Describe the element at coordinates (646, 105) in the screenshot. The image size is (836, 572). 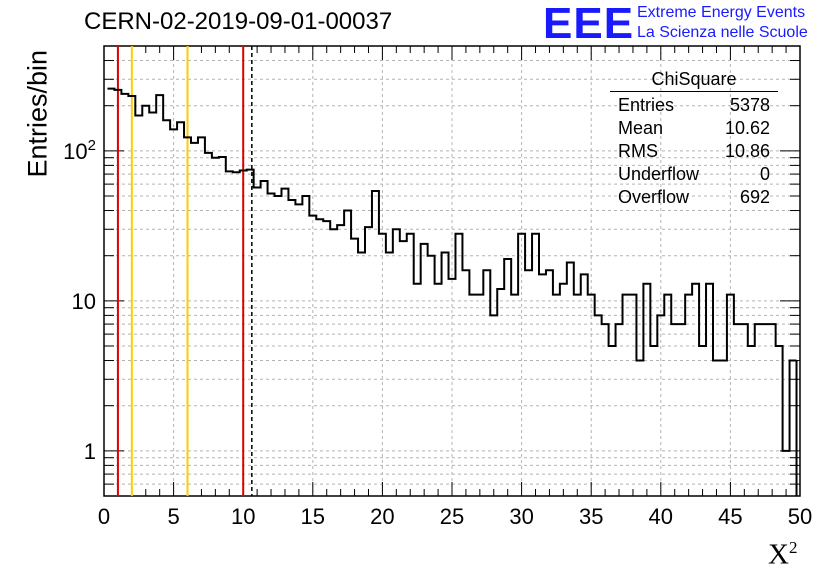
I see `stats-label: Entries` at that location.